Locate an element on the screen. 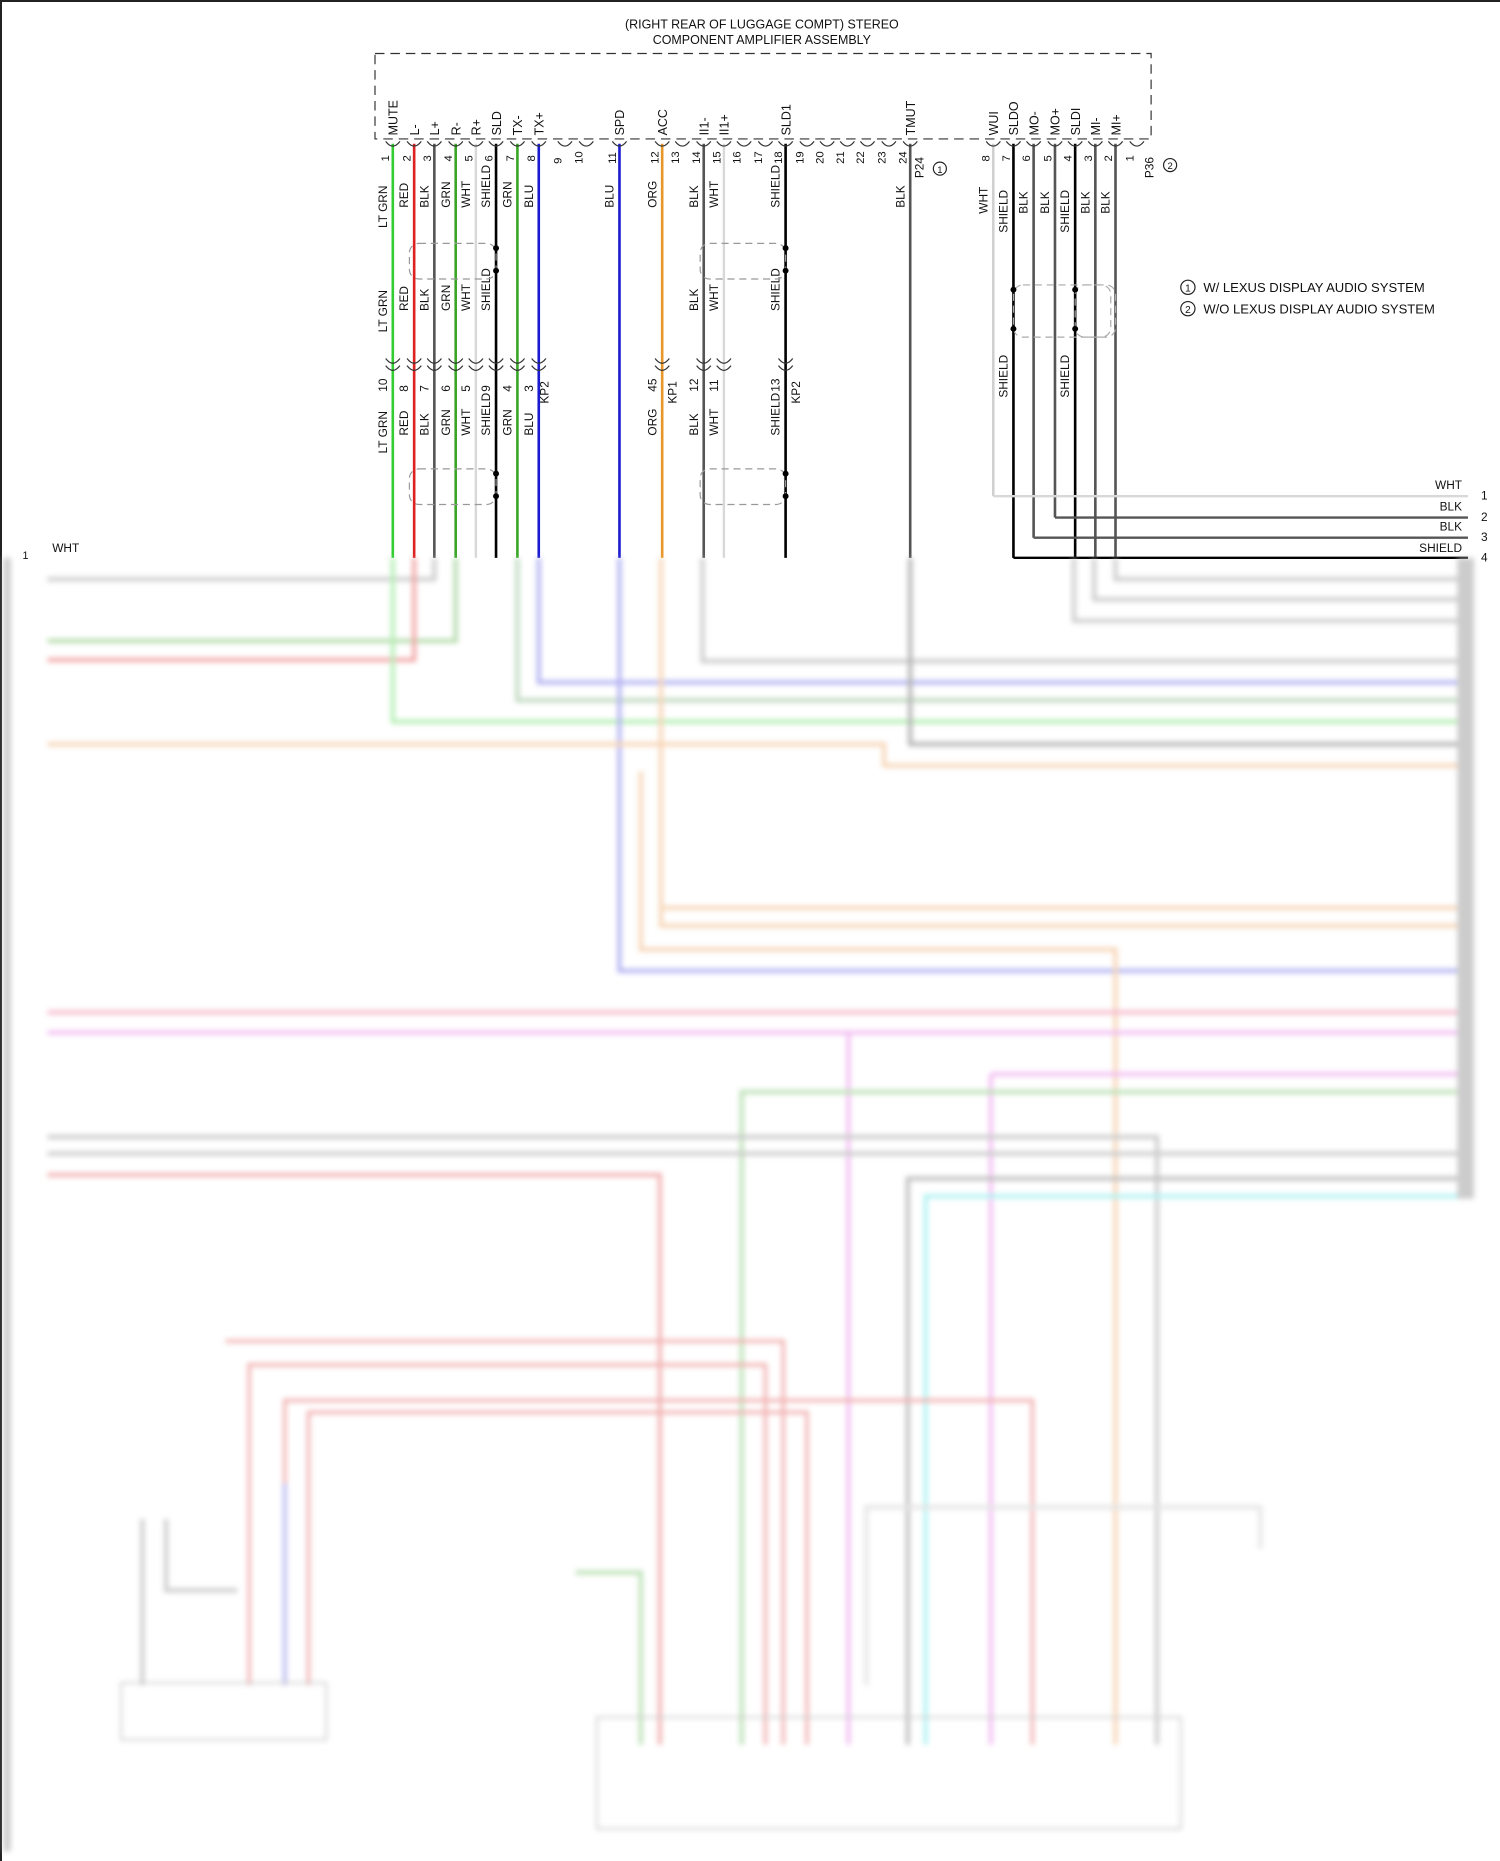  pin-number: 17 is located at coordinates (759, 157).